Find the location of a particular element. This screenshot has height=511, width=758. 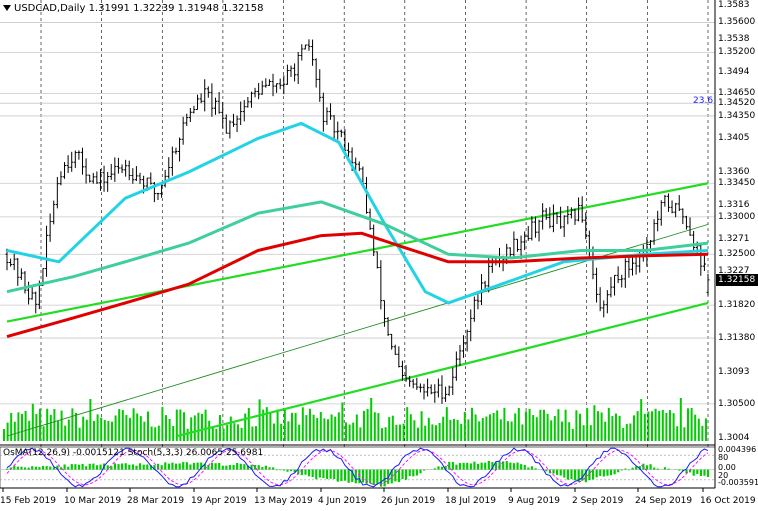

level-price-label: 1.33000 is located at coordinates (737, 216).